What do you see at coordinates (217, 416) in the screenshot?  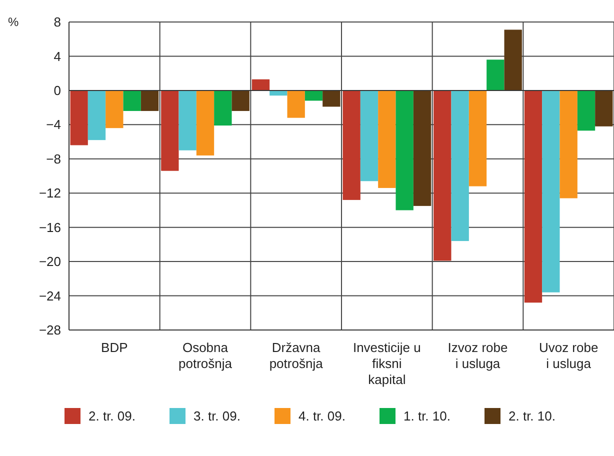 I see `legend-label: 3. tr. 09.` at bounding box center [217, 416].